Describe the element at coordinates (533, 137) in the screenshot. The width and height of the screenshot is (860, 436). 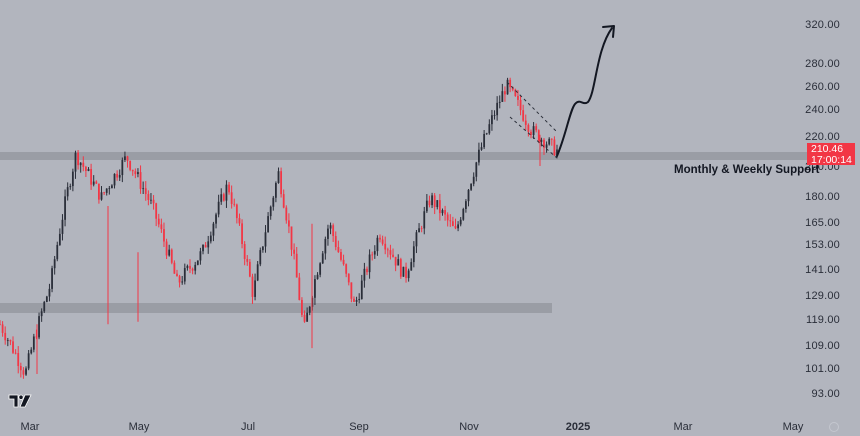
I see `channel-line-lower` at that location.